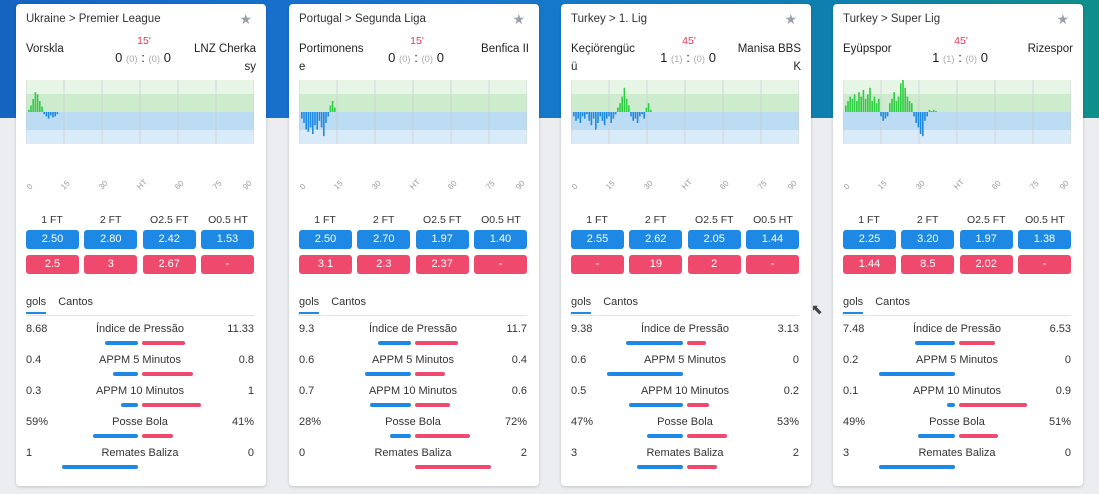 The image size is (1099, 494). I want to click on country-label: Ukraine, so click(46, 19).